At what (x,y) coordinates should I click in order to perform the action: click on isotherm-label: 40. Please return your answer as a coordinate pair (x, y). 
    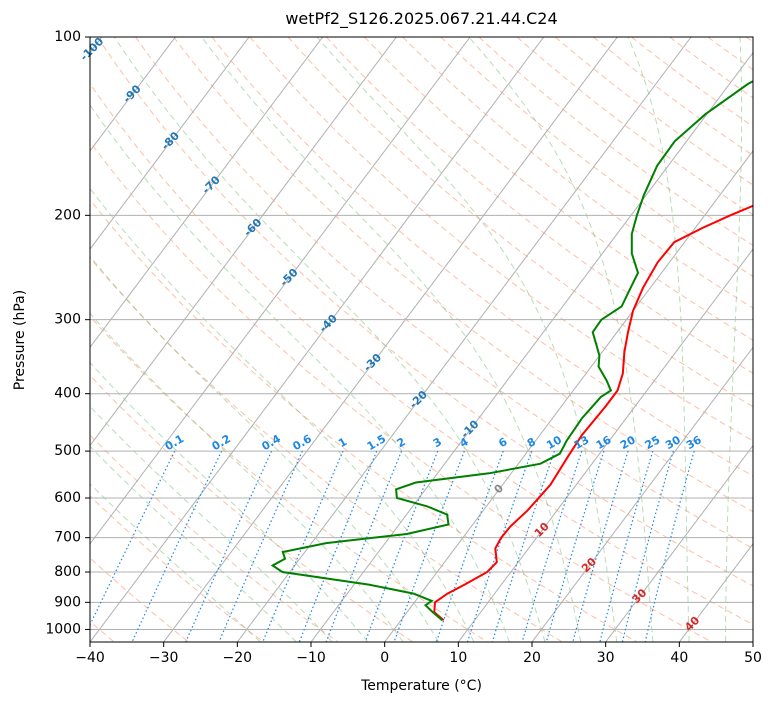
    Looking at the image, I should click on (692, 624).